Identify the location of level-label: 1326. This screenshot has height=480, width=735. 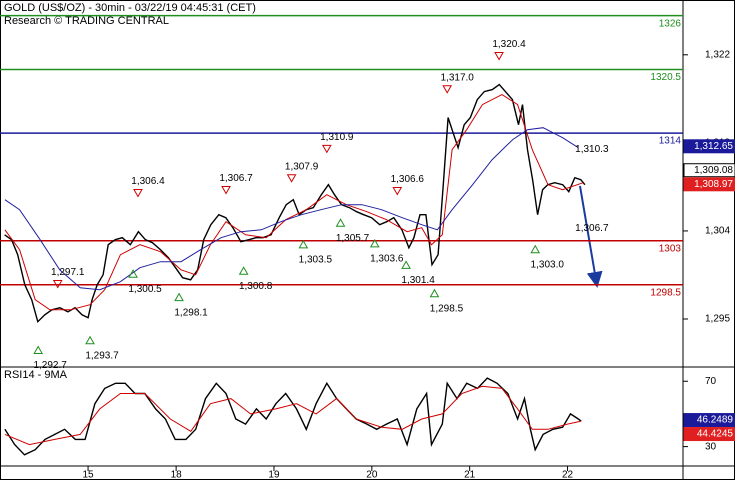
(670, 23).